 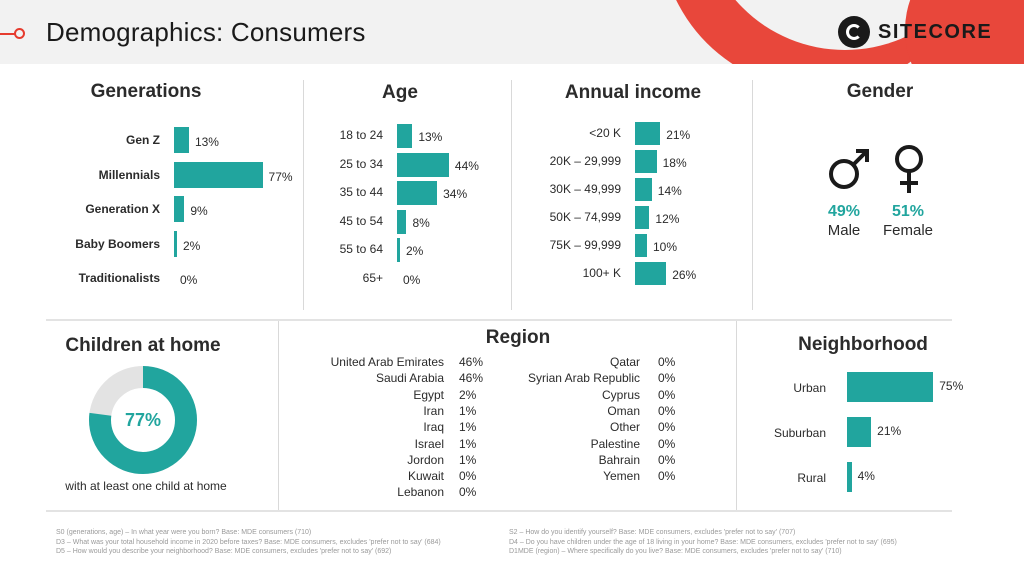 What do you see at coordinates (206, 32) in the screenshot?
I see `page-title: Demographics: Consumers` at bounding box center [206, 32].